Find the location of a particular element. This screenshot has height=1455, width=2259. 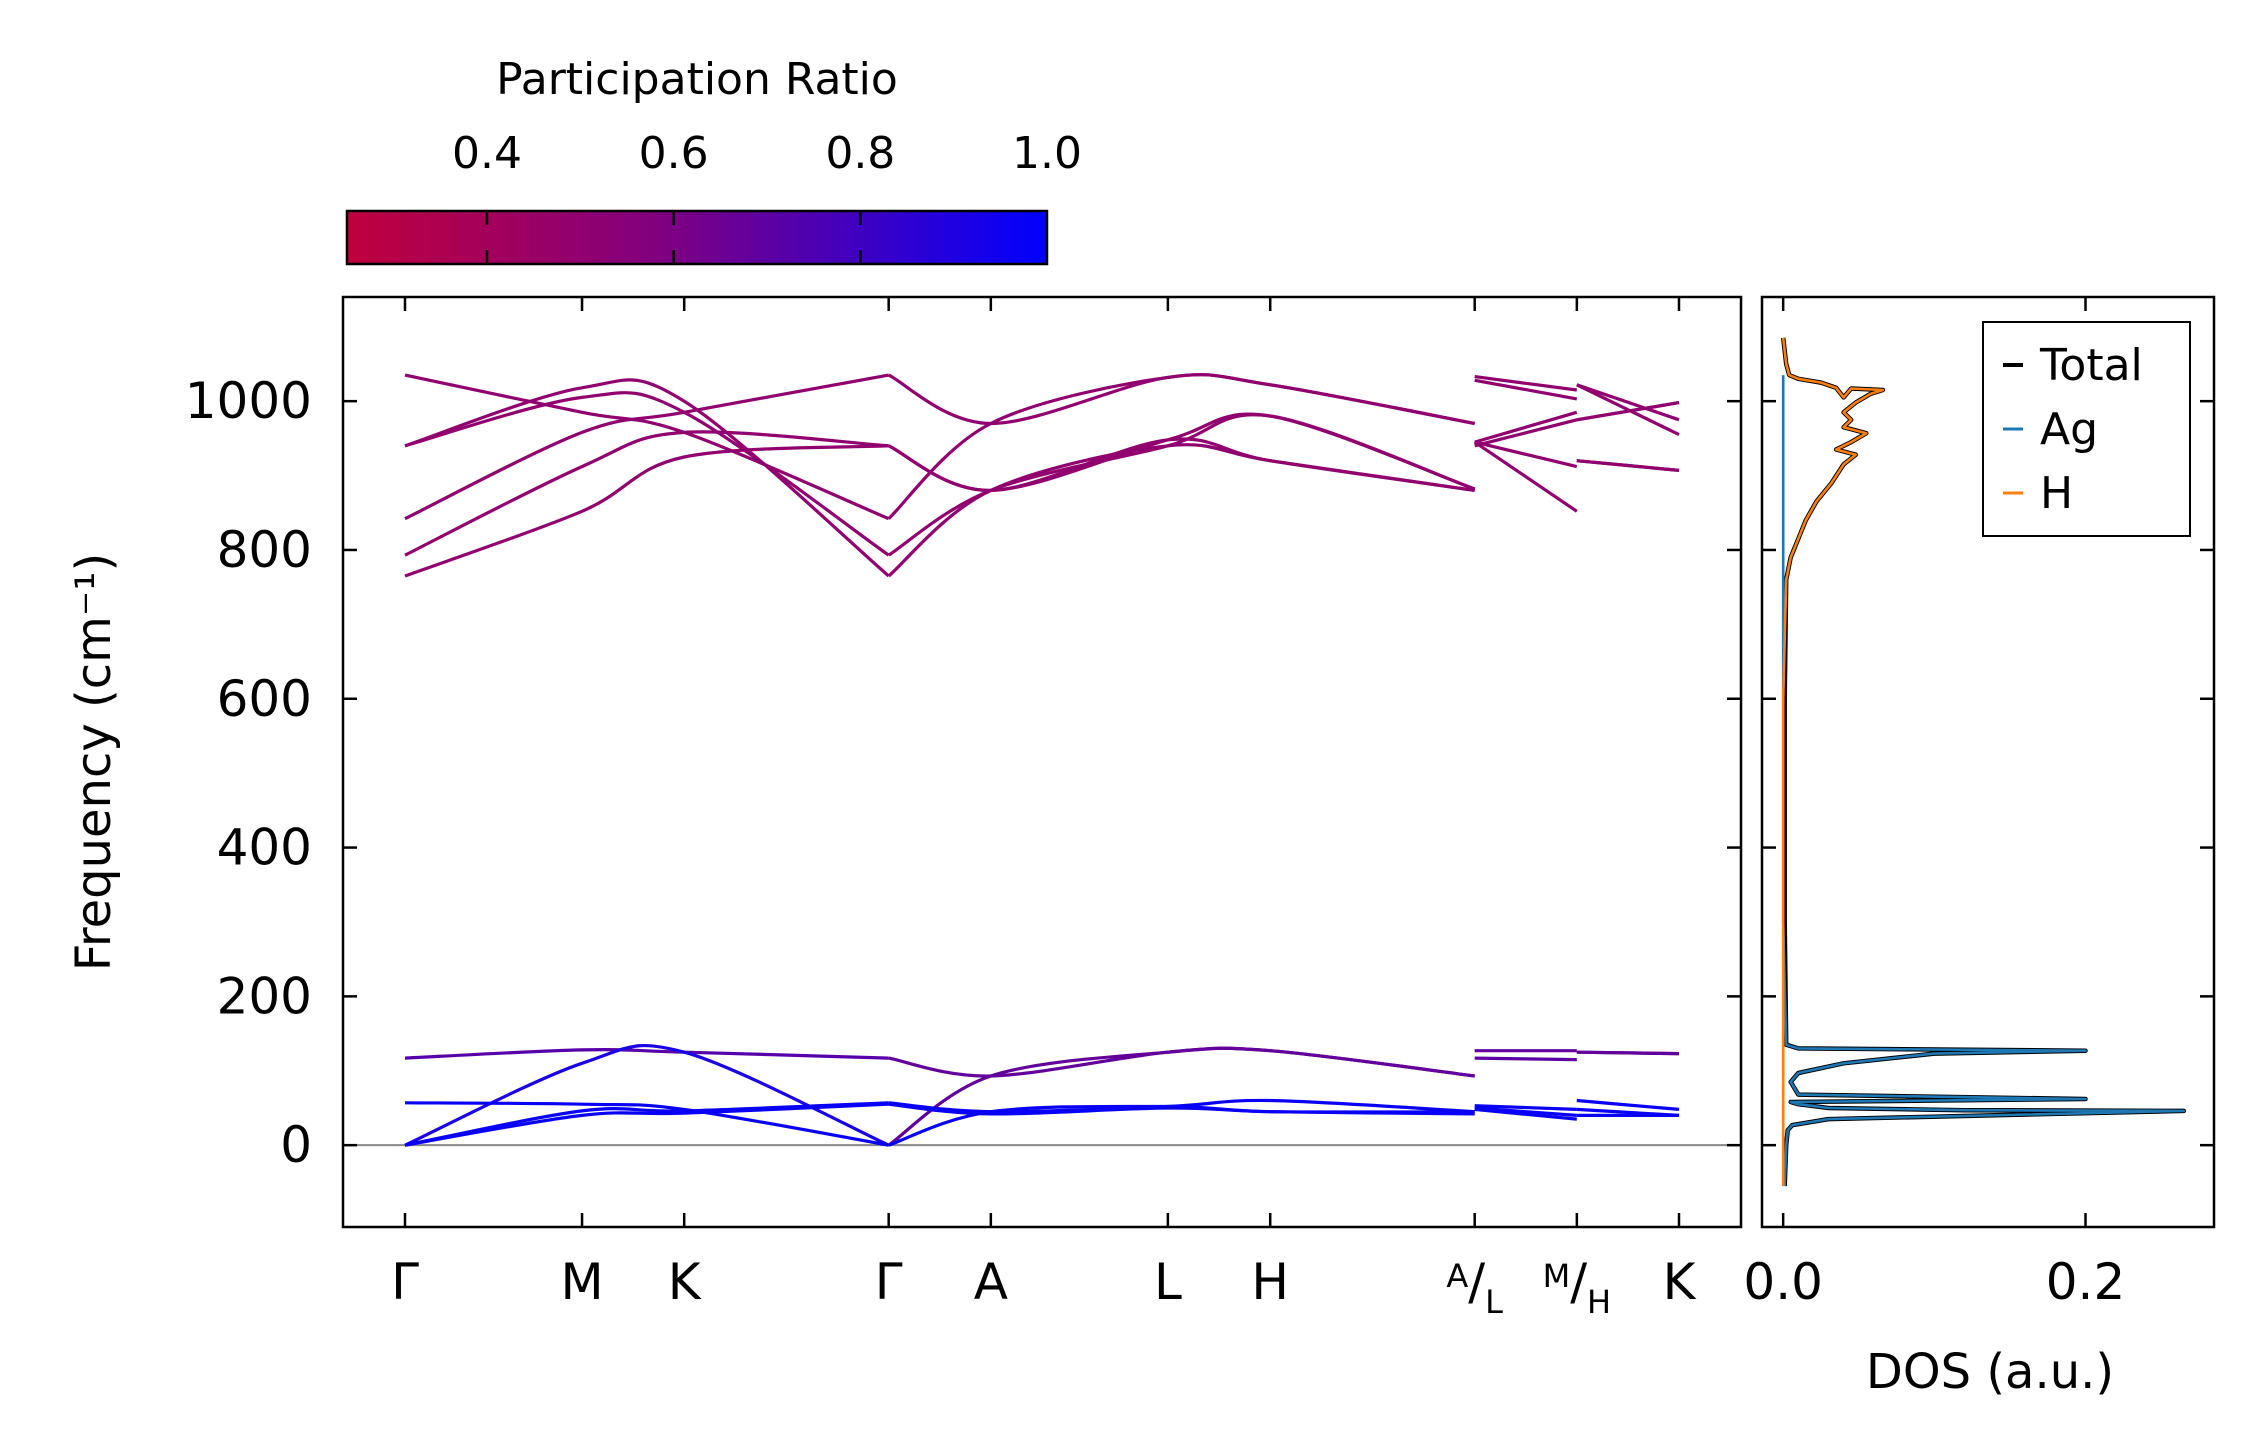

x-tick-label: M/H is located at coordinates (1577, 1287).